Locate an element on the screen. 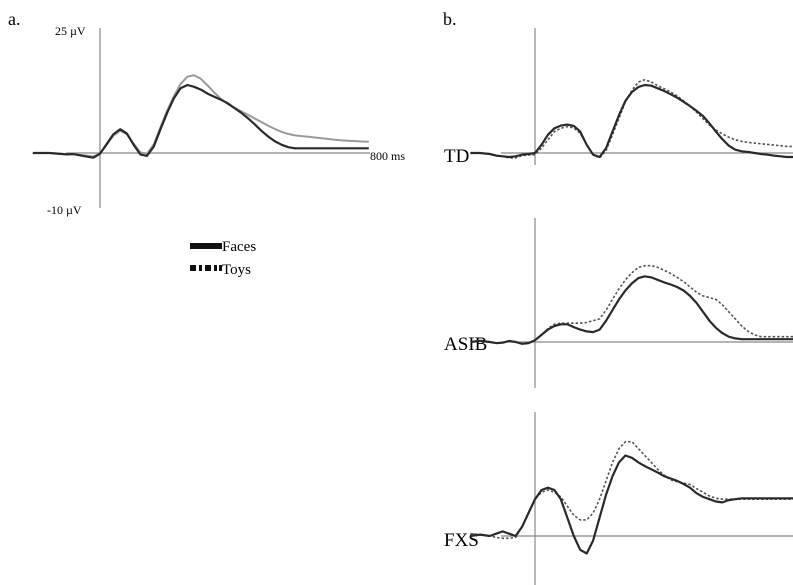  legend-toys-label: Toys is located at coordinates (236, 270).